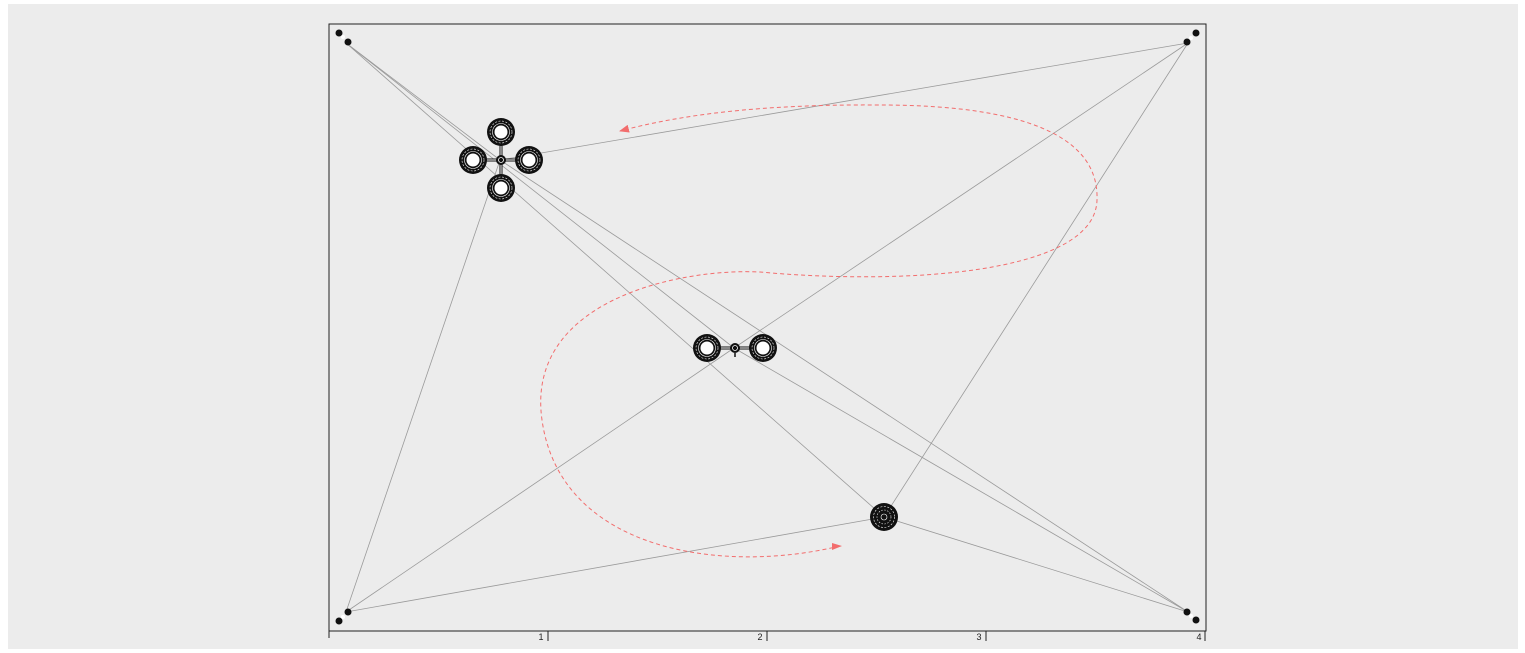  Describe the element at coordinates (1191, 37) in the screenshot. I see `anchor-top-right` at that location.